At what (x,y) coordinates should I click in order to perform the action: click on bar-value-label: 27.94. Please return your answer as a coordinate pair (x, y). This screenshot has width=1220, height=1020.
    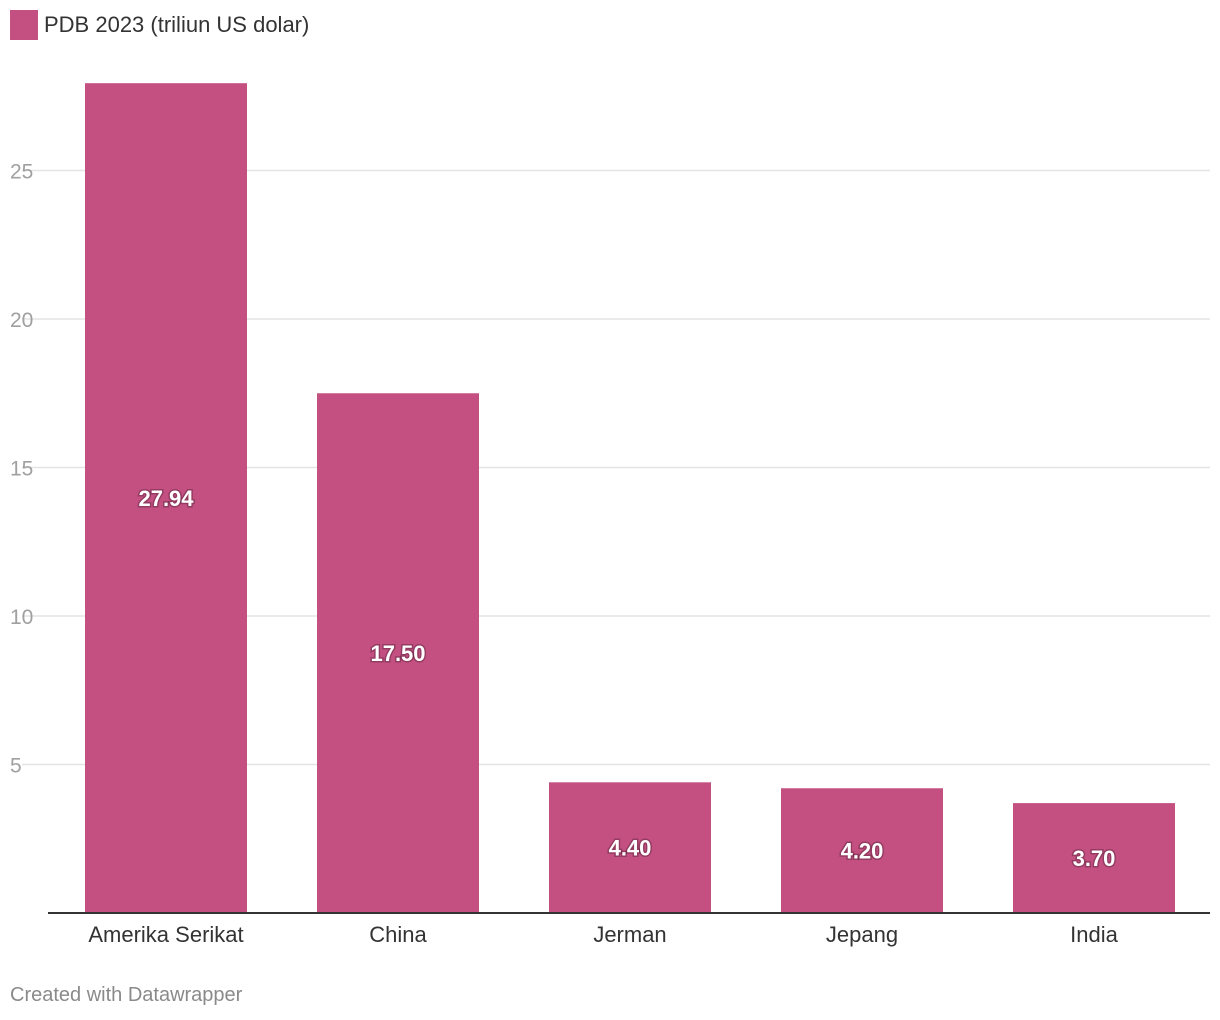
    Looking at the image, I should click on (166, 498).